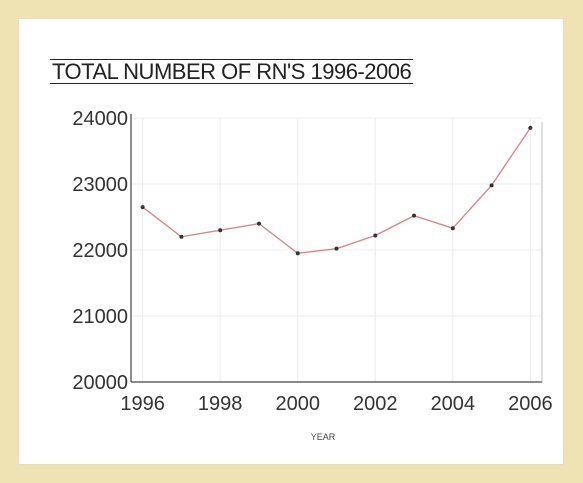  Describe the element at coordinates (336, 404) in the screenshot. I see `x-tick-labels: 1996 1998 2000 2002 2004 2006` at that location.